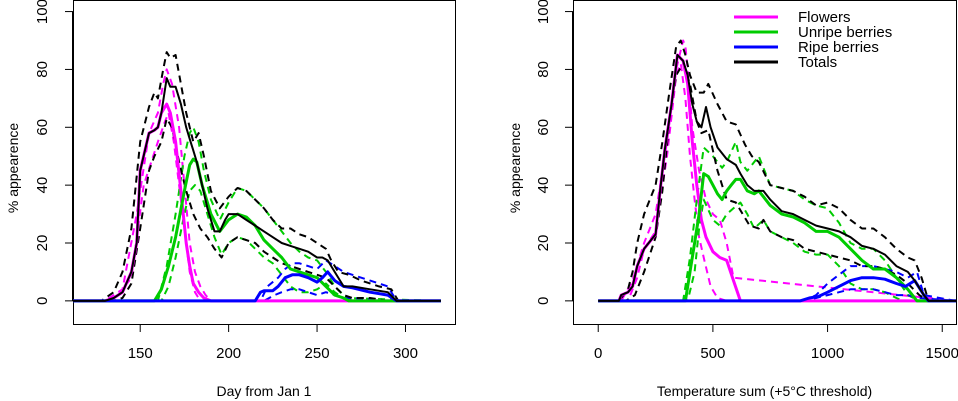  Describe the element at coordinates (817, 62) in the screenshot. I see `legend-label: Totals` at that location.